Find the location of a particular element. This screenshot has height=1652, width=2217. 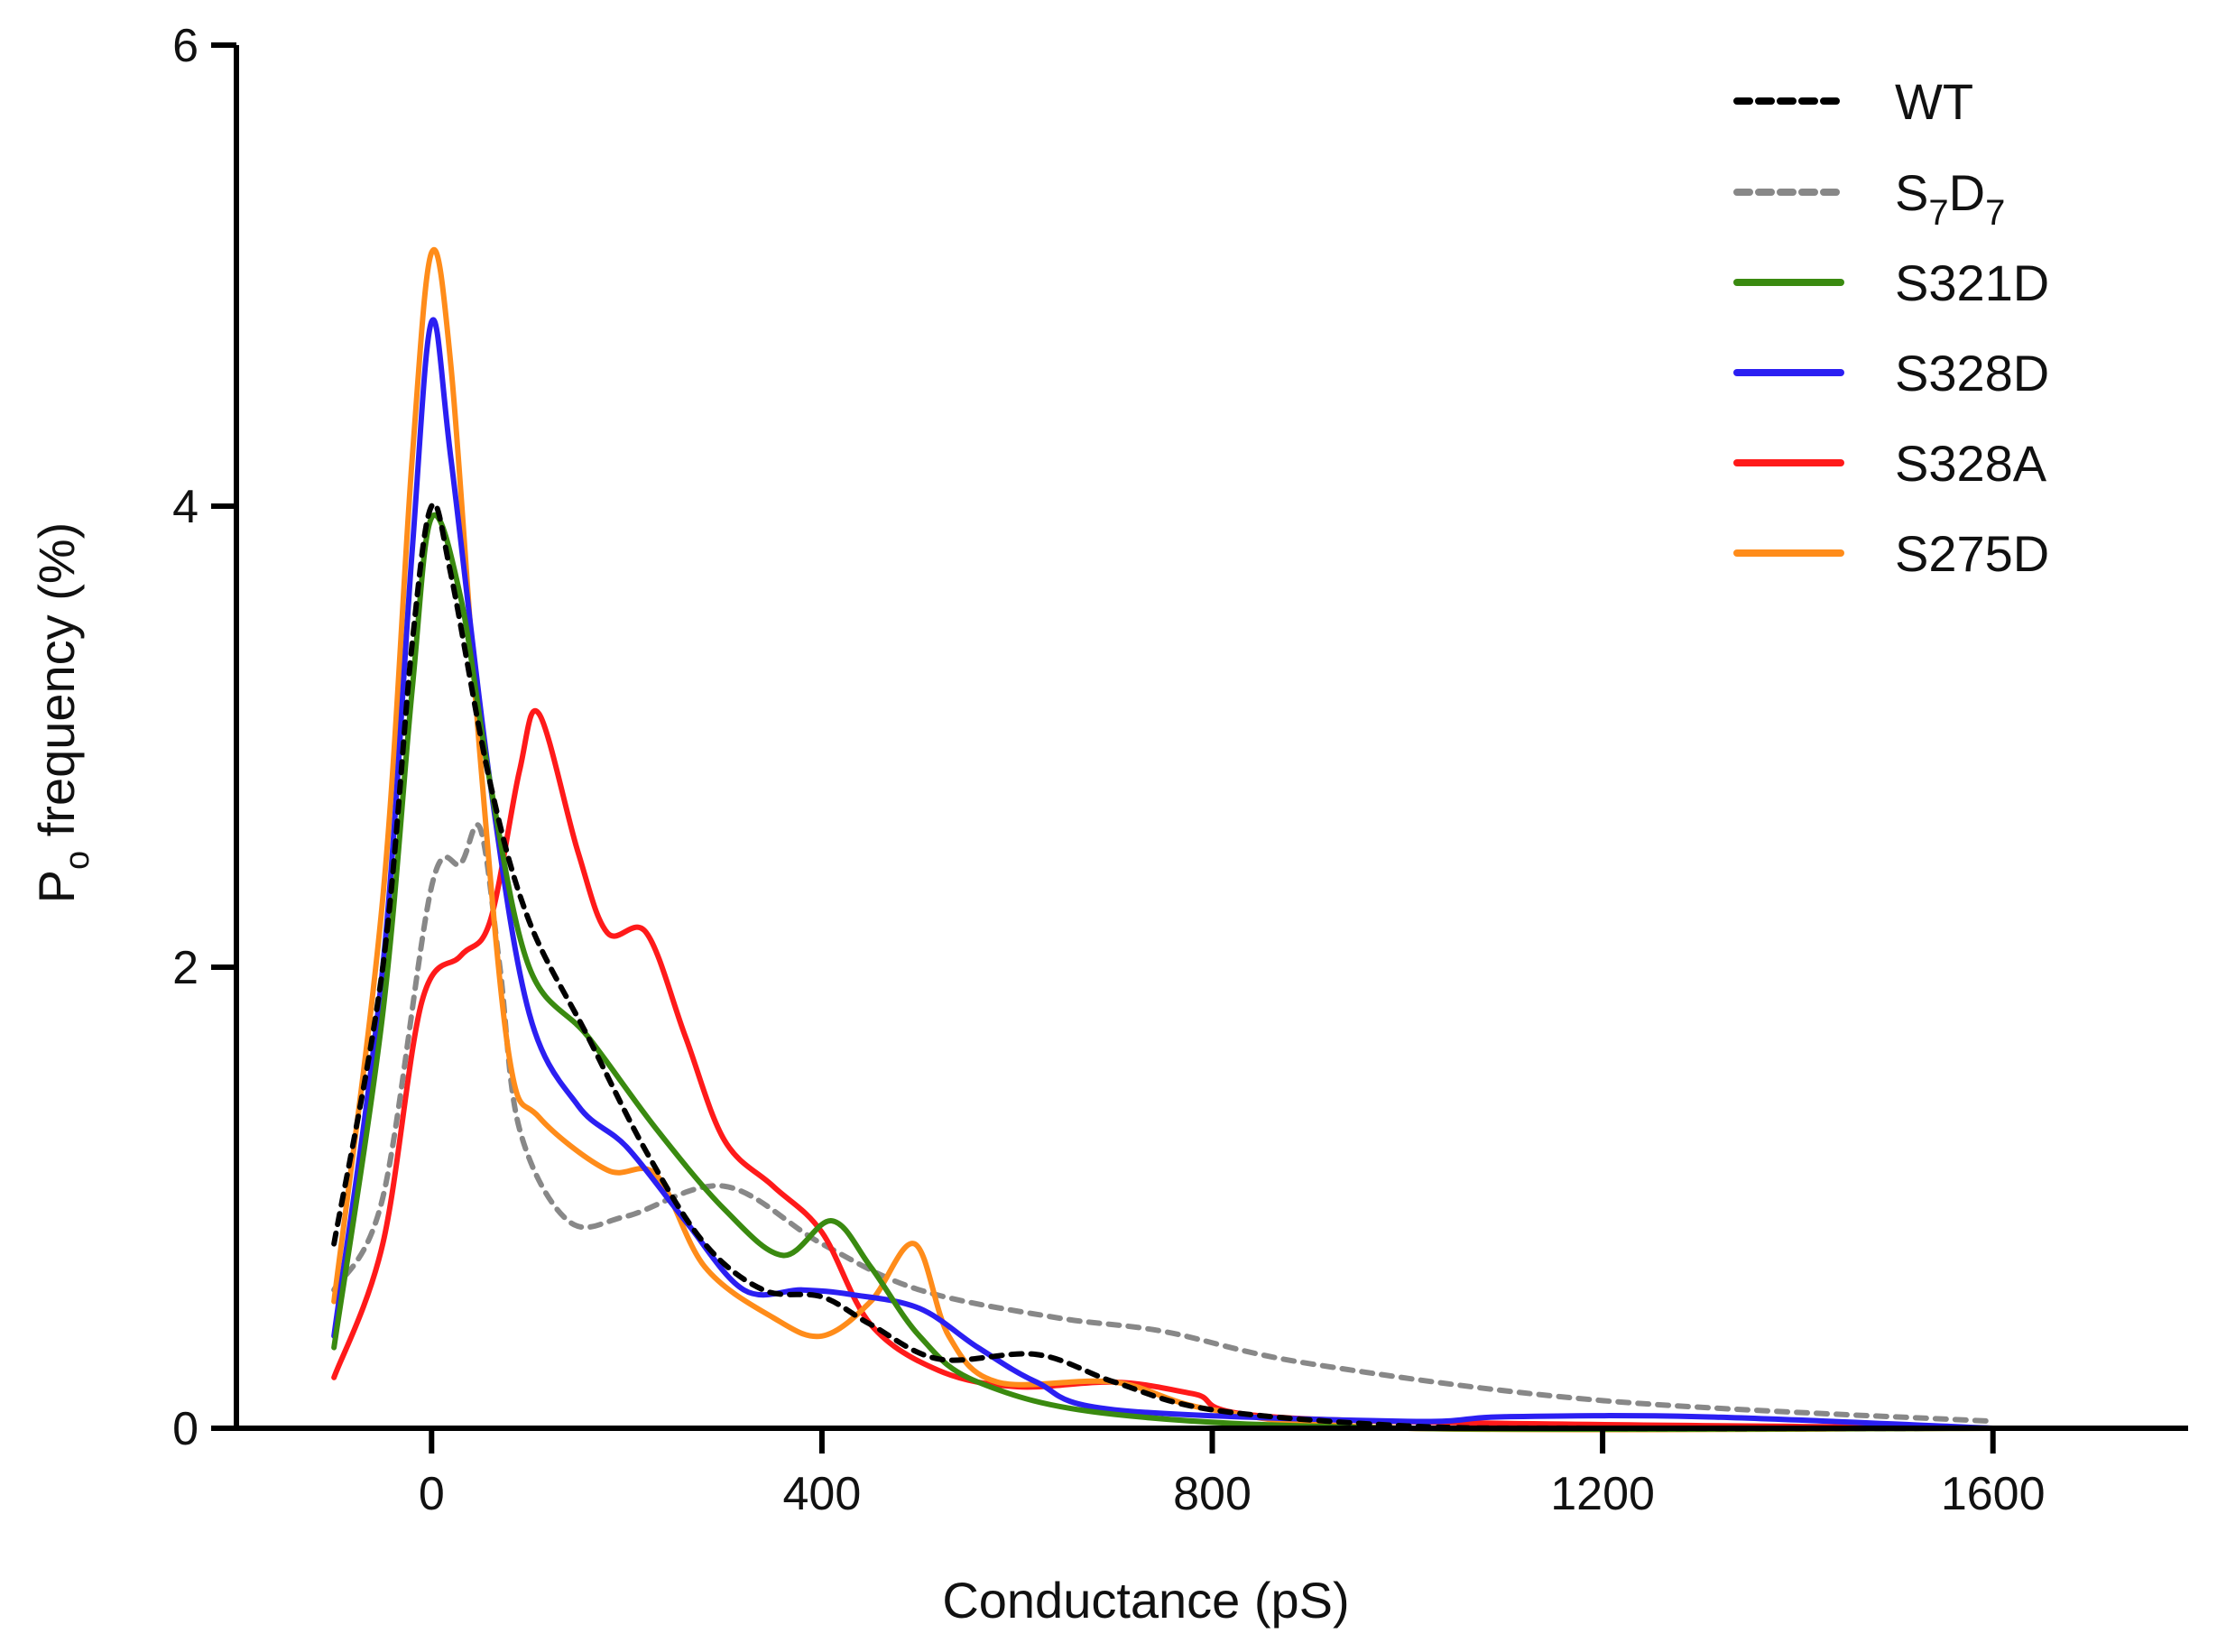

y-tick-label: 6 is located at coordinates (185, 46).